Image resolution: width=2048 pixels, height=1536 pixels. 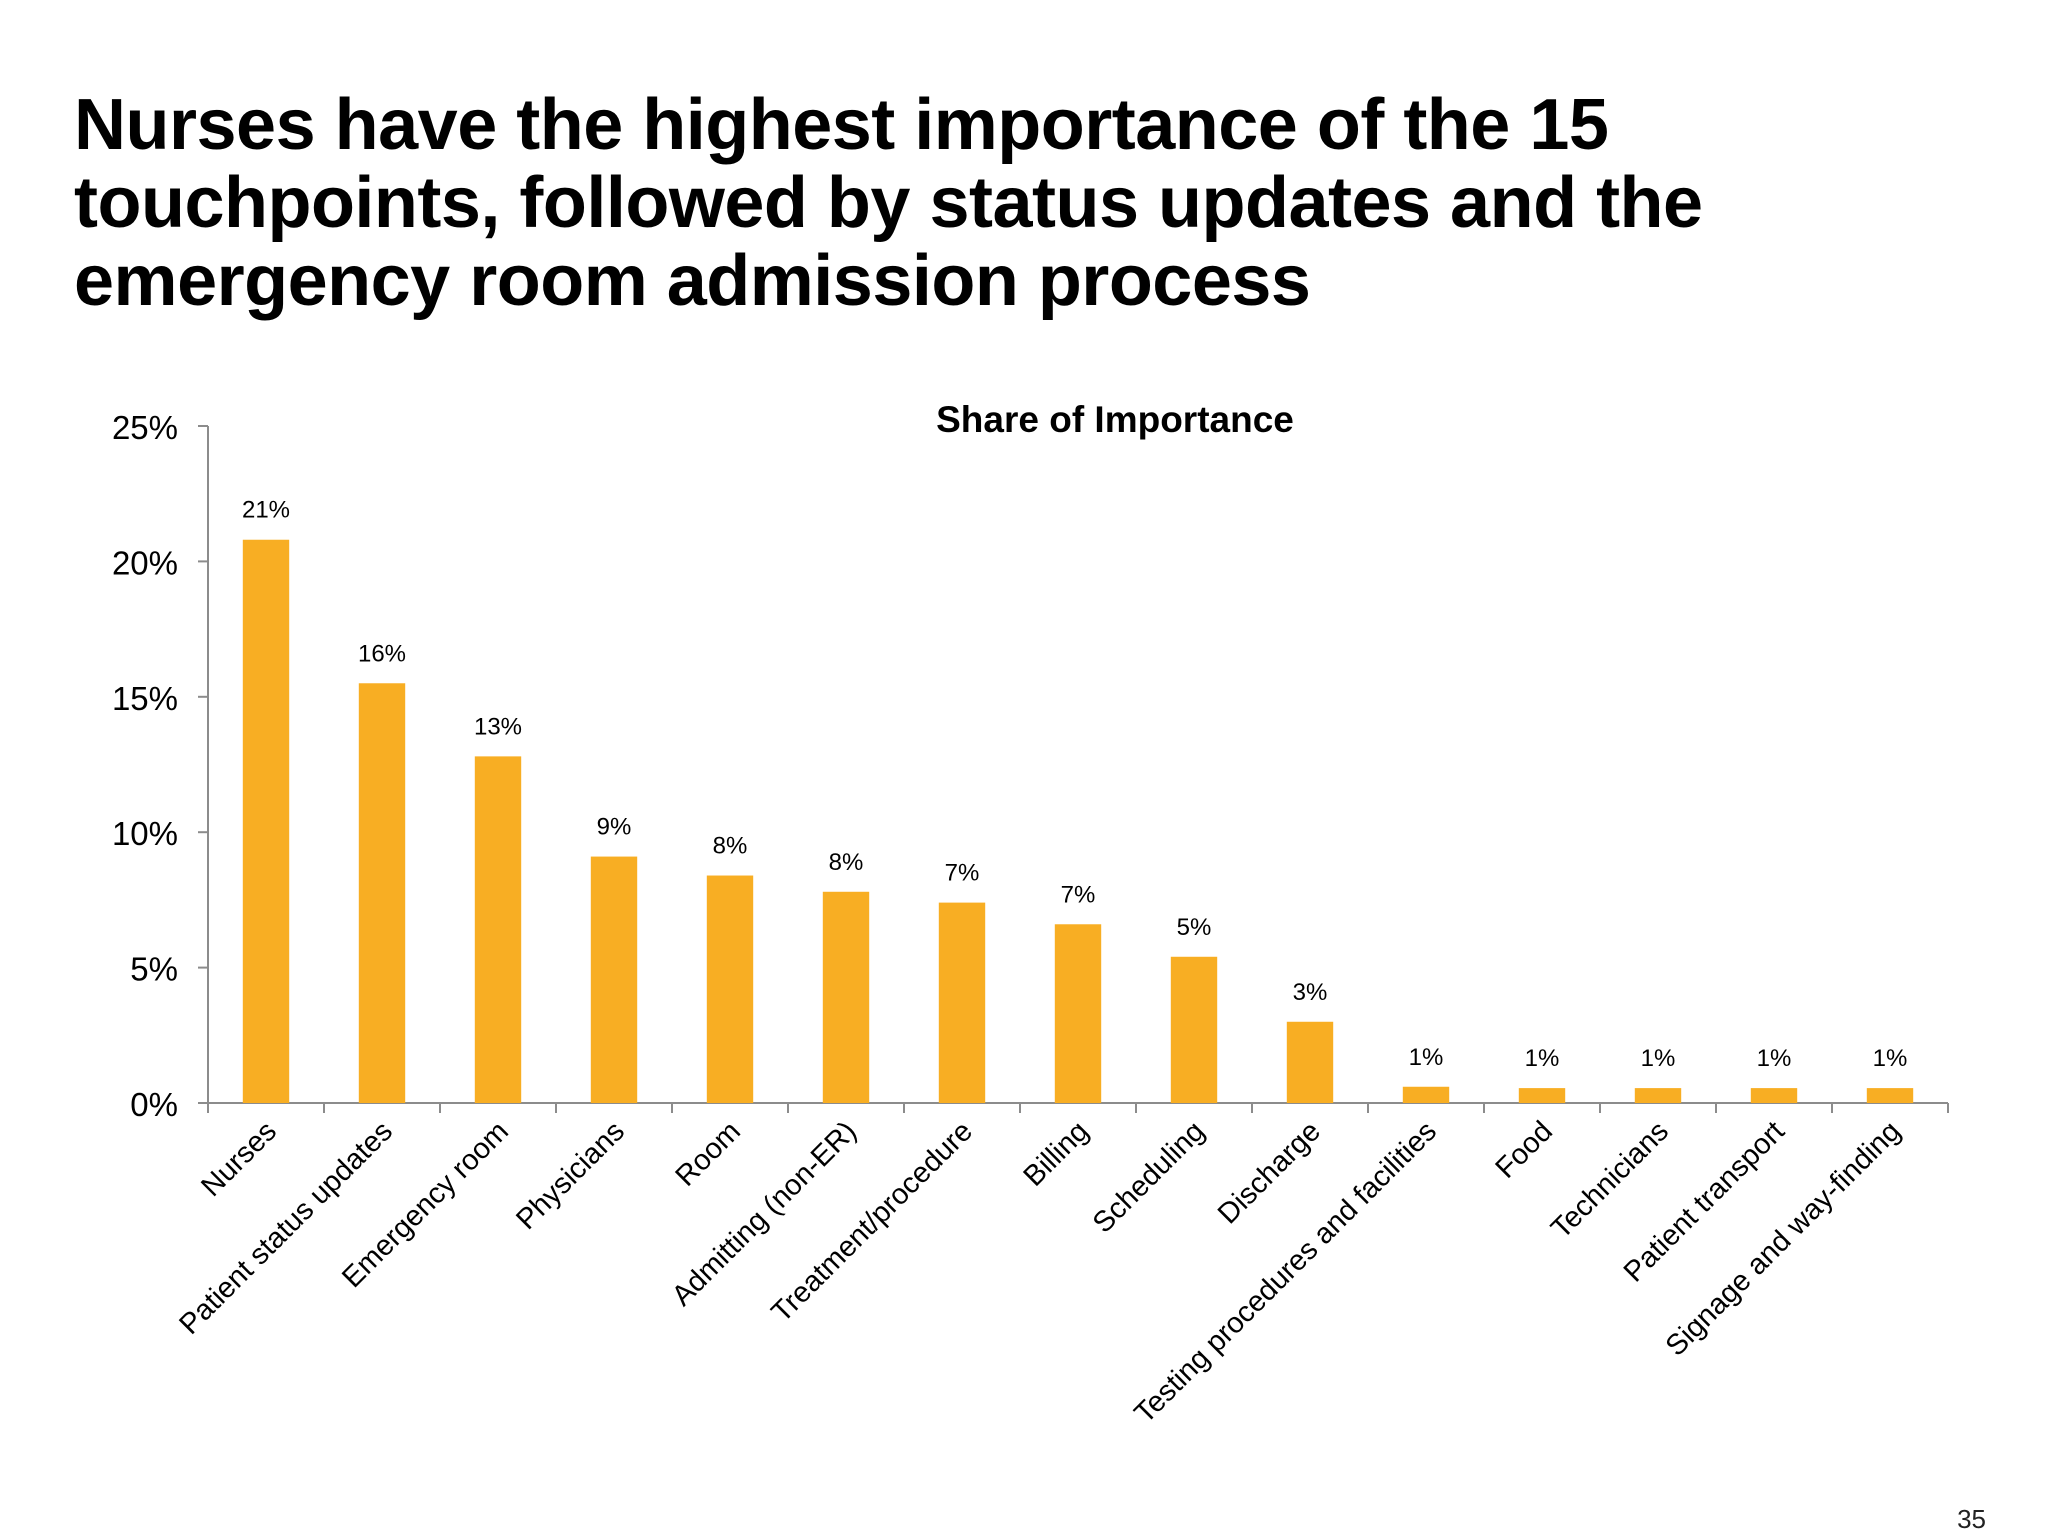 What do you see at coordinates (1194, 927) in the screenshot?
I see `data-label: 5%` at bounding box center [1194, 927].